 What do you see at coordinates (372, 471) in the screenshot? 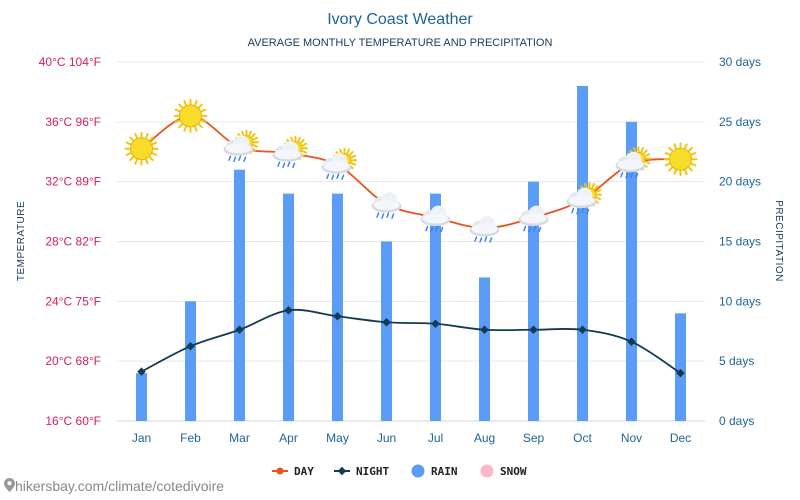
I see `legend-label: NIGHT` at bounding box center [372, 471].